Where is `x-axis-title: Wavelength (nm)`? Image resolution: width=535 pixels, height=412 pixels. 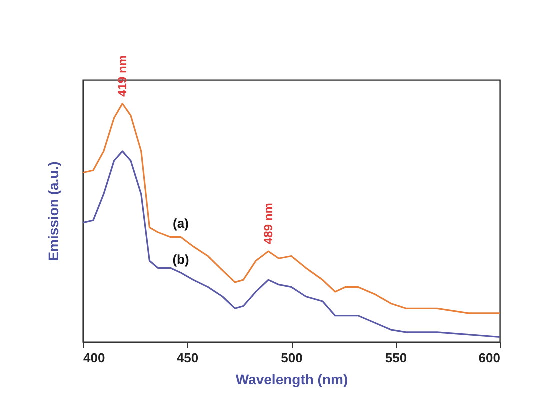
x-axis-title: Wavelength (nm) is located at coordinates (292, 380).